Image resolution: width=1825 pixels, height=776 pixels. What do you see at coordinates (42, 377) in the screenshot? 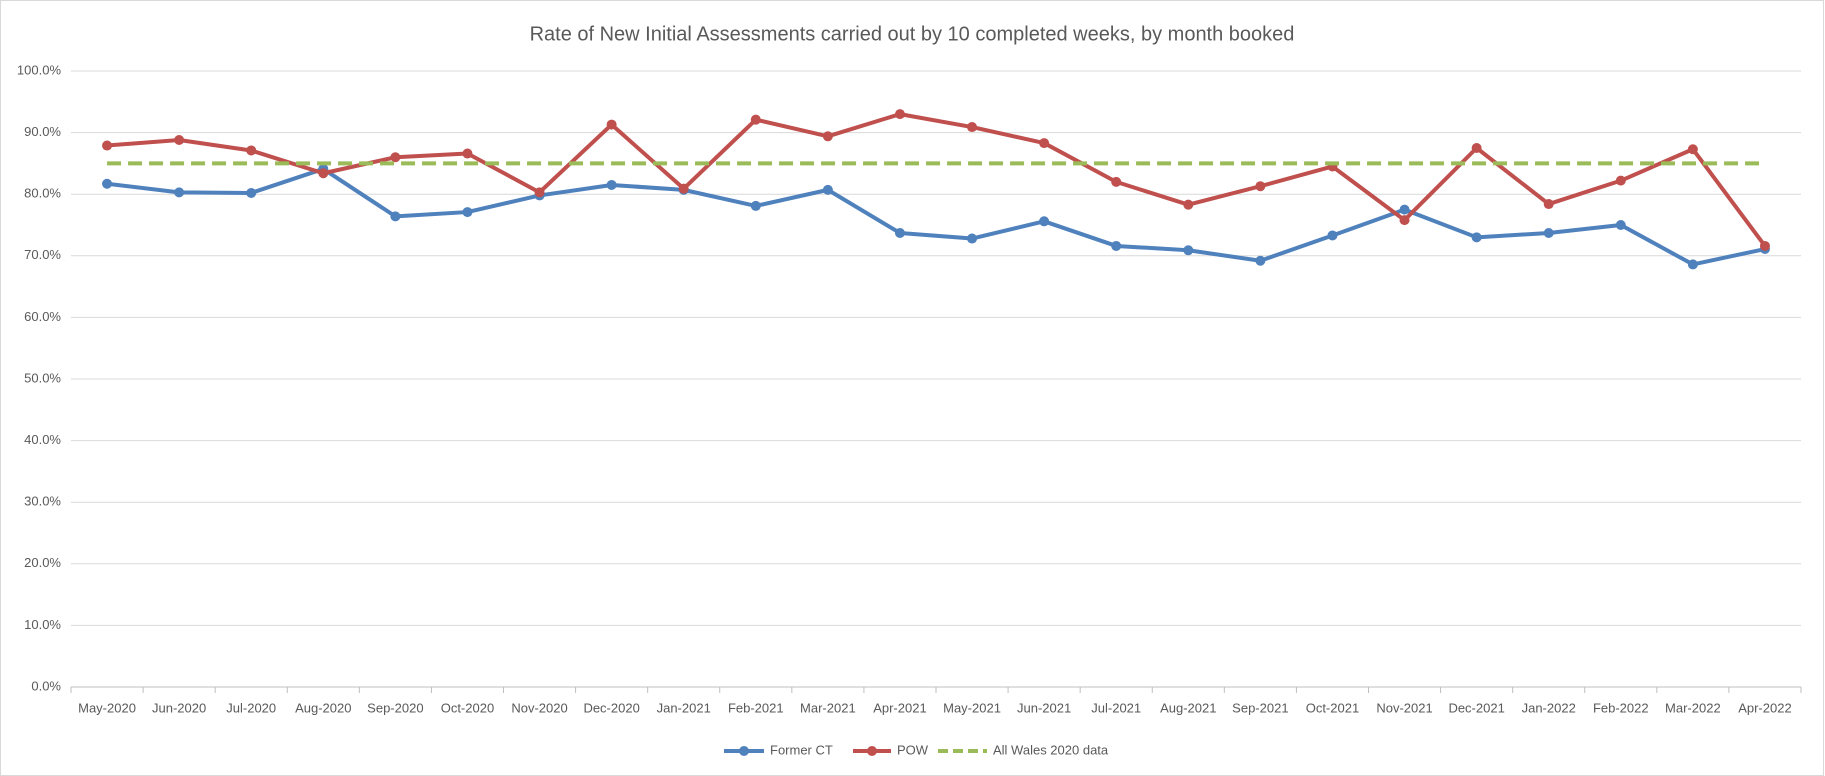
I see `y-tick-label: 50.0%` at bounding box center [42, 377].